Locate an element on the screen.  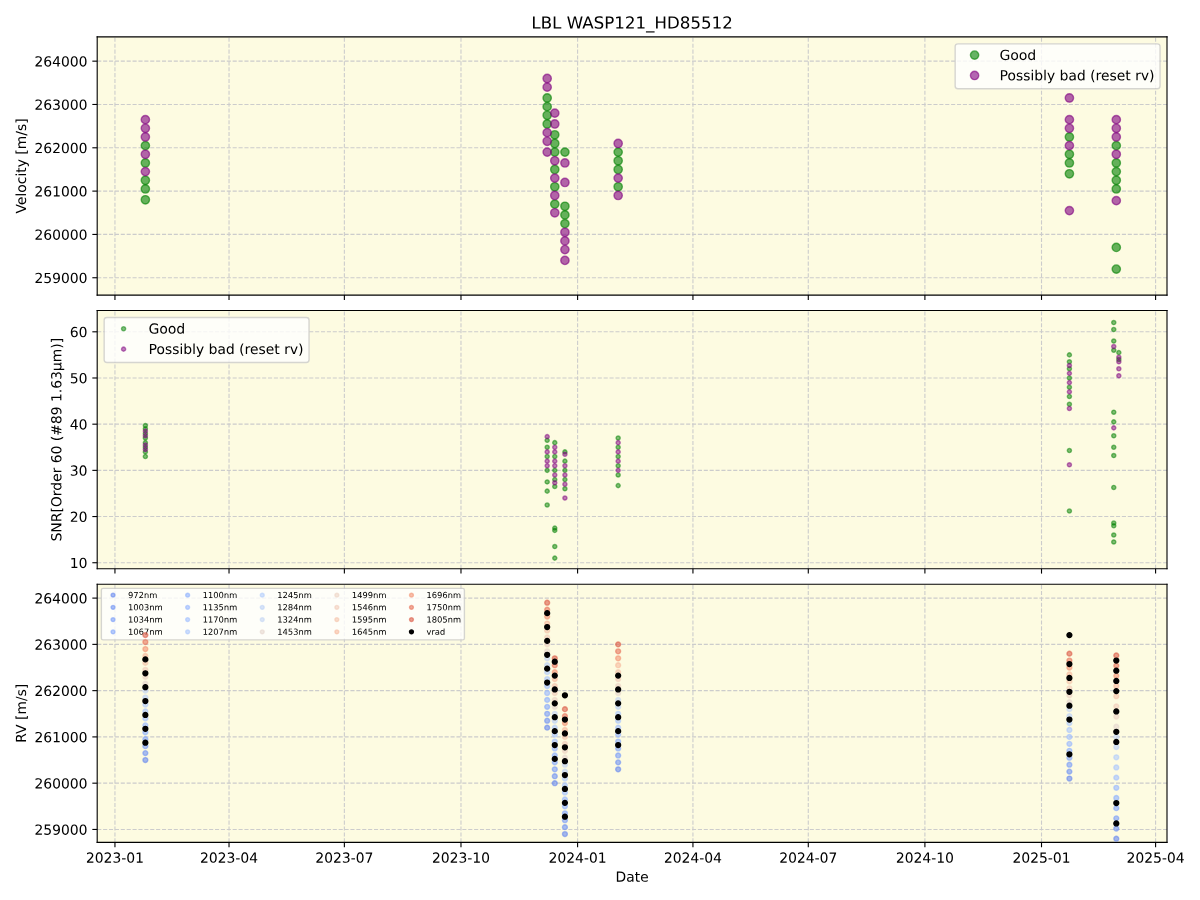
y-tick-label: 30 is located at coordinates (78, 470).